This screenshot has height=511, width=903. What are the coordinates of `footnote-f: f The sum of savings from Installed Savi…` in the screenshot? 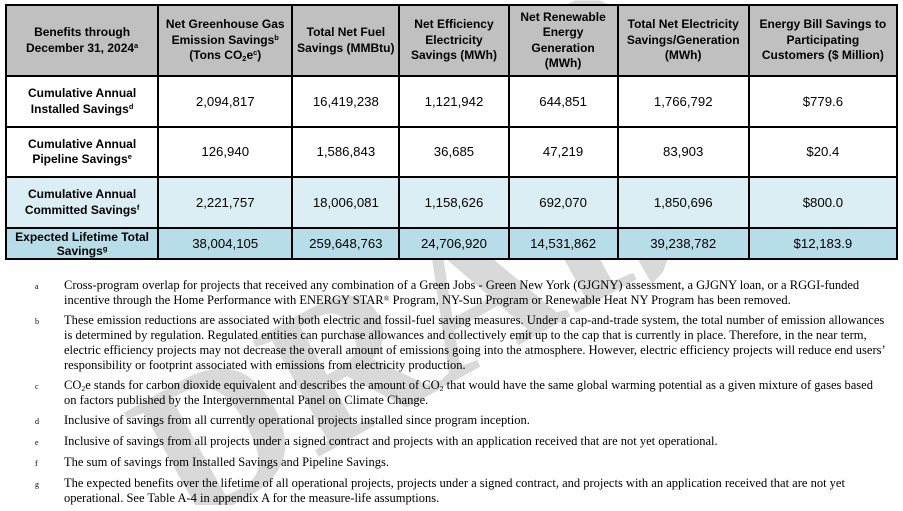 It's located at (461, 463).